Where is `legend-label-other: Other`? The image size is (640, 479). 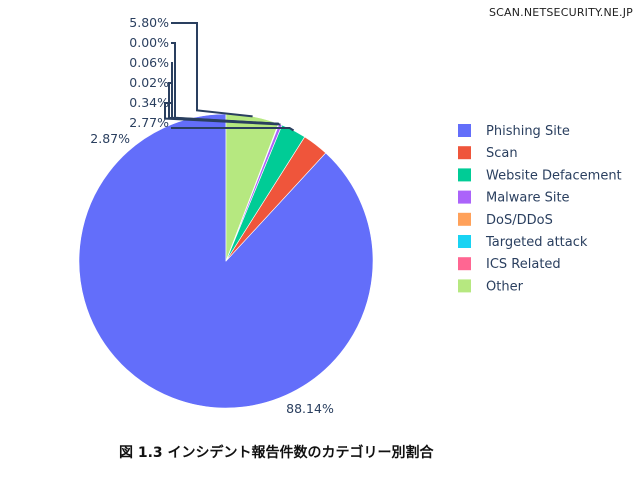 legend-label-other: Other is located at coordinates (505, 286).